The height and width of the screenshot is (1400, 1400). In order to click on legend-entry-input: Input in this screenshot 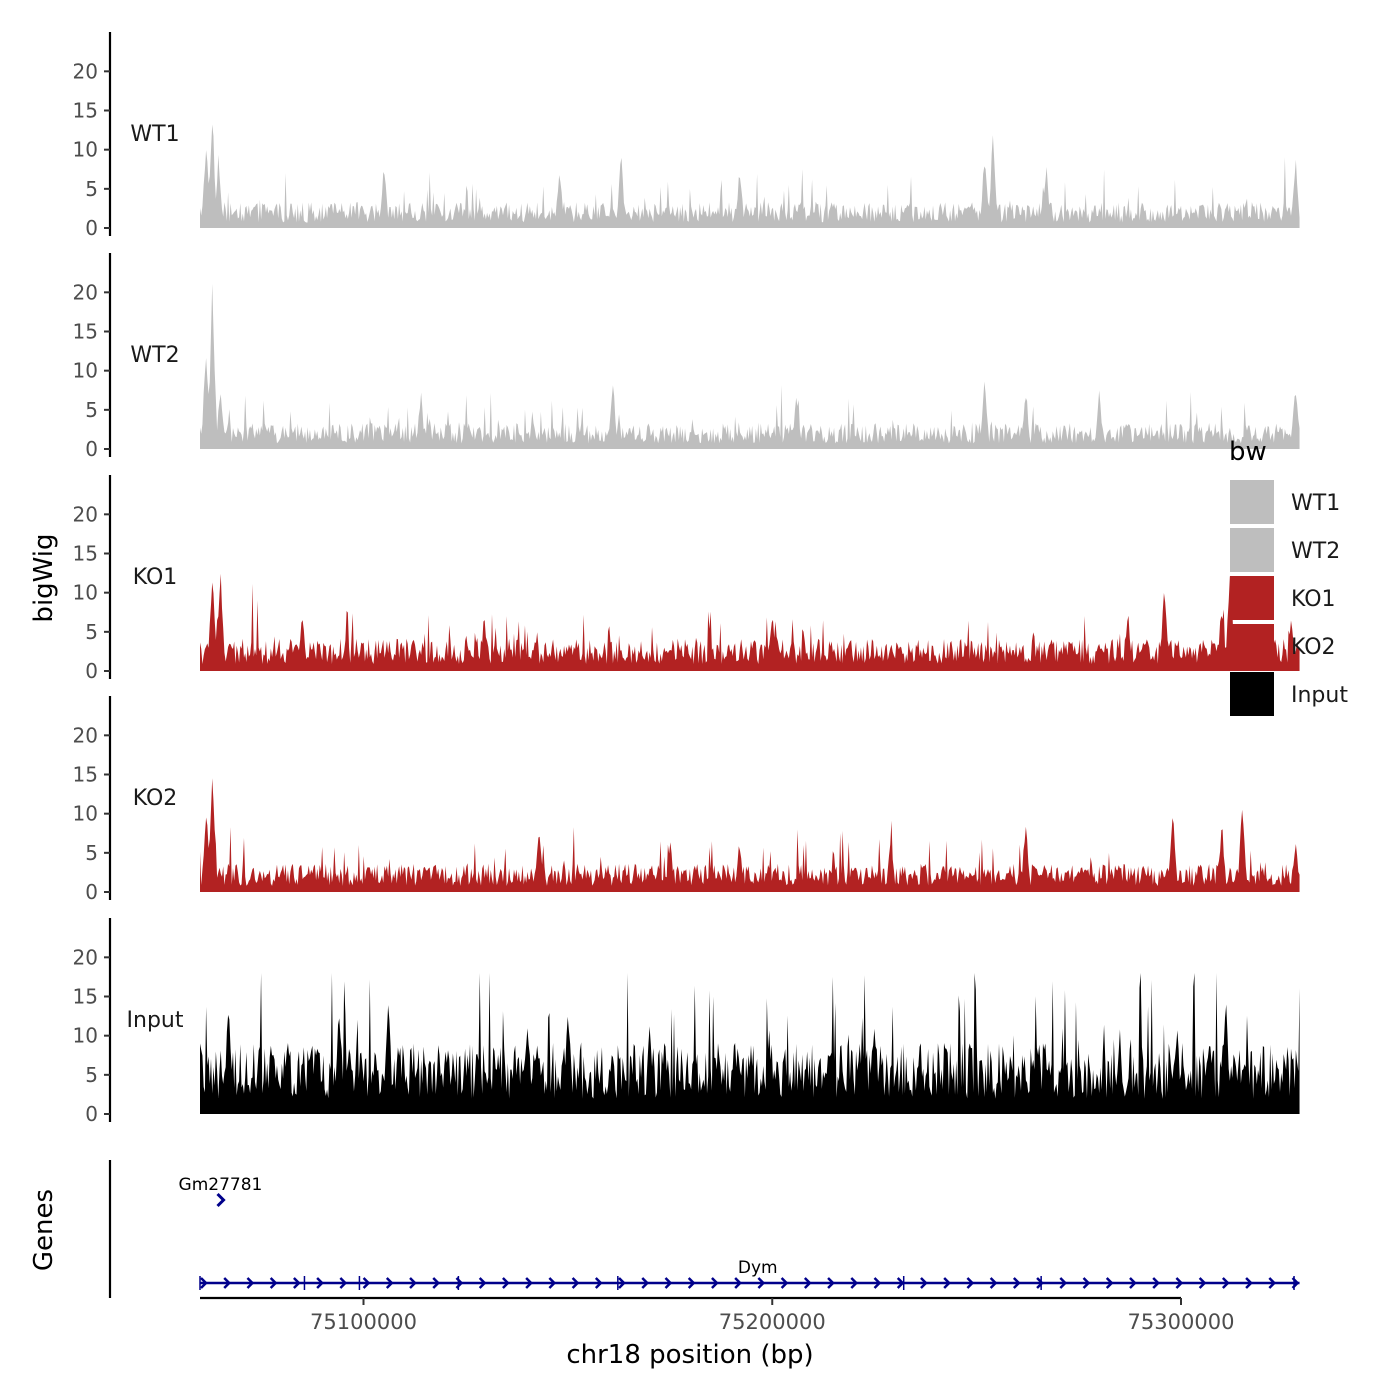, I will do `click(1289, 694)`.